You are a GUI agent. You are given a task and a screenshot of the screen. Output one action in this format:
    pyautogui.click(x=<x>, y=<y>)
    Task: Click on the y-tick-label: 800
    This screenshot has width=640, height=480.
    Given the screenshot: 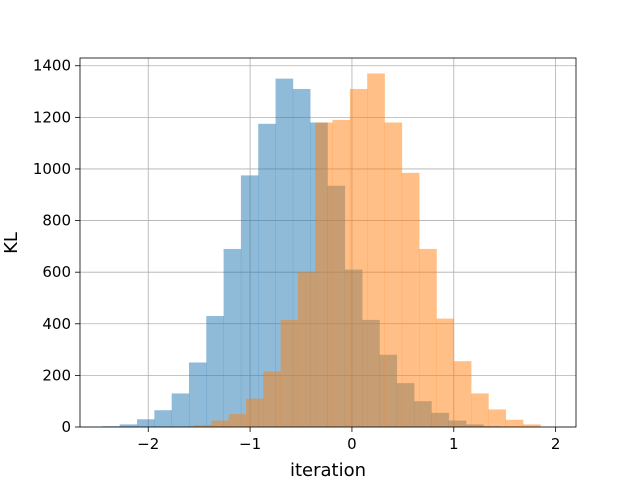 What is the action you would take?
    pyautogui.click(x=56, y=221)
    